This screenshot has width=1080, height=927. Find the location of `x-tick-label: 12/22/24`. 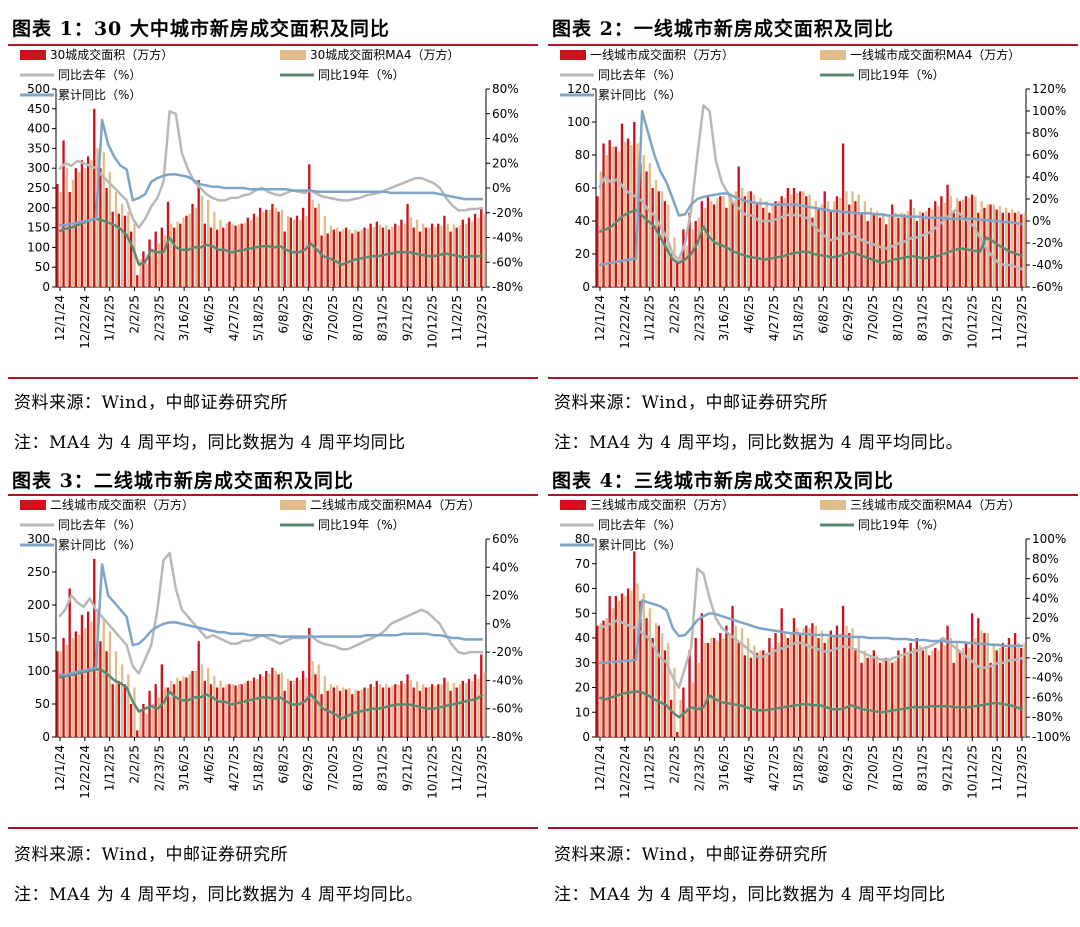

x-tick-label: 12/22/24 is located at coordinates (85, 322).